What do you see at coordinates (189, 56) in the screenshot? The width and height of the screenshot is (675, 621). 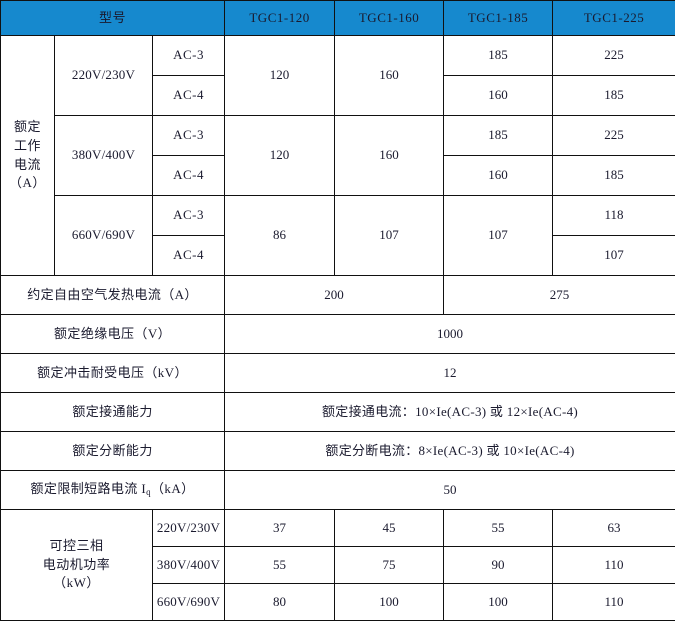 I see `rated-current-duty-220-ac3: AC-3` at bounding box center [189, 56].